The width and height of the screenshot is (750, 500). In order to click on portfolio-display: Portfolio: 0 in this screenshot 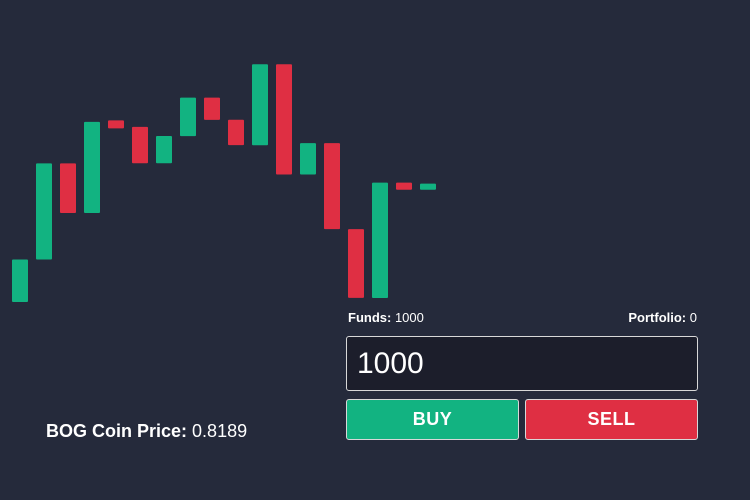, I will do `click(662, 317)`.